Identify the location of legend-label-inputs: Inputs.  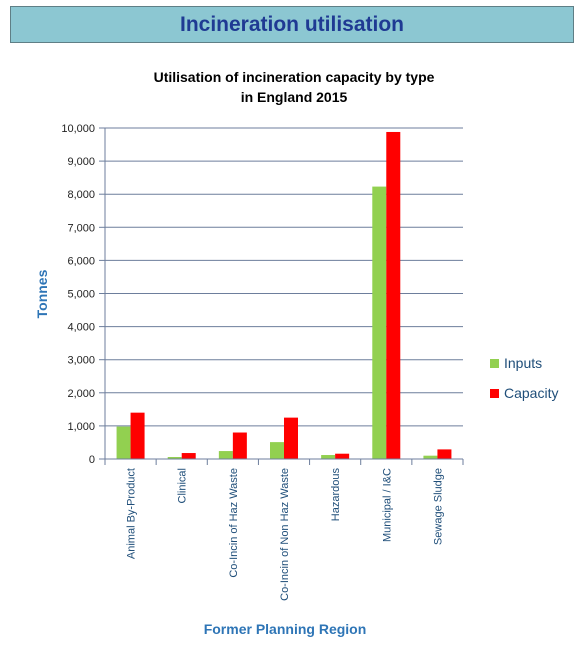
(523, 363).